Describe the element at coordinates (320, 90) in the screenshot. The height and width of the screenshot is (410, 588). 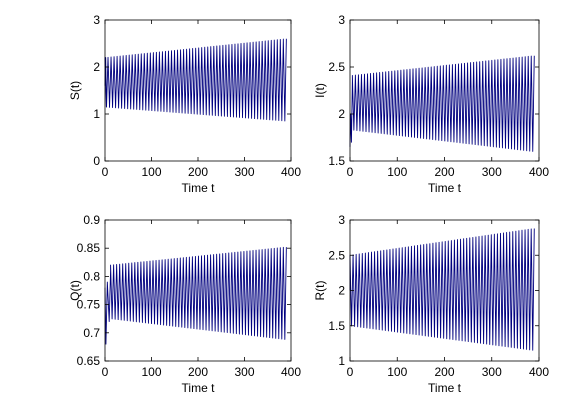
I see `y-axis-label: I(t)` at that location.